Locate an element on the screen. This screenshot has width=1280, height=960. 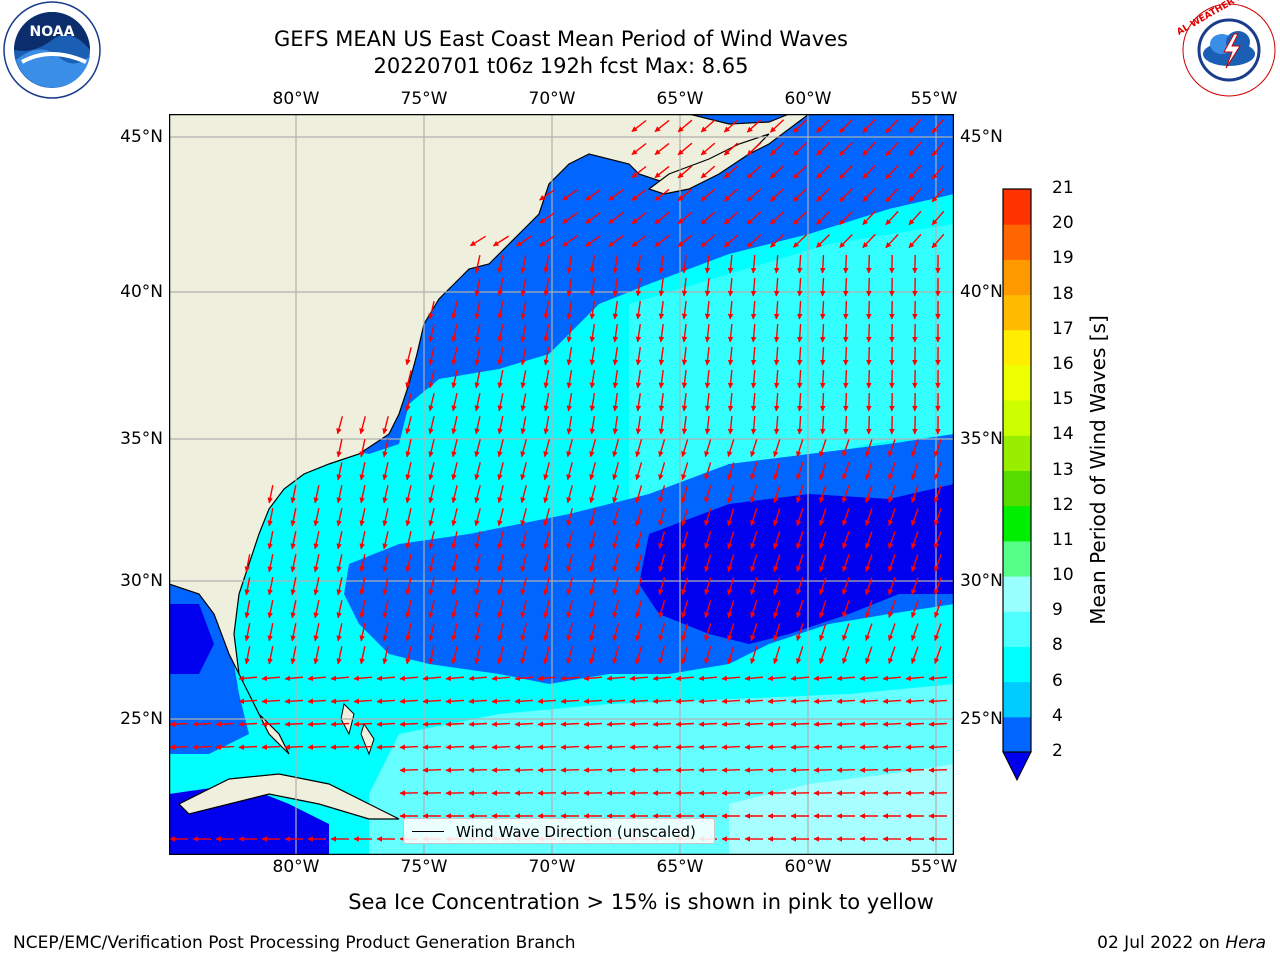
colorbar-tick-label: 8 is located at coordinates (1057, 645).